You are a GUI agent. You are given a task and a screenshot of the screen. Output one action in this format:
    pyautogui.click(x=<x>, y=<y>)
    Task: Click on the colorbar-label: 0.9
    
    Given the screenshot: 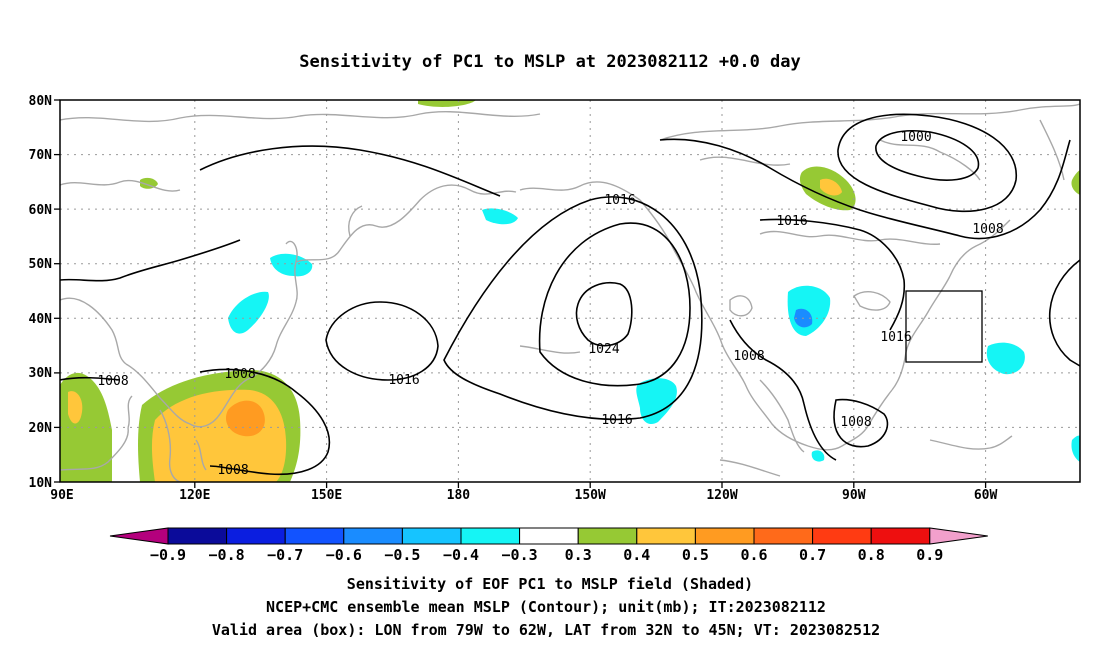 What is the action you would take?
    pyautogui.click(x=929, y=555)
    